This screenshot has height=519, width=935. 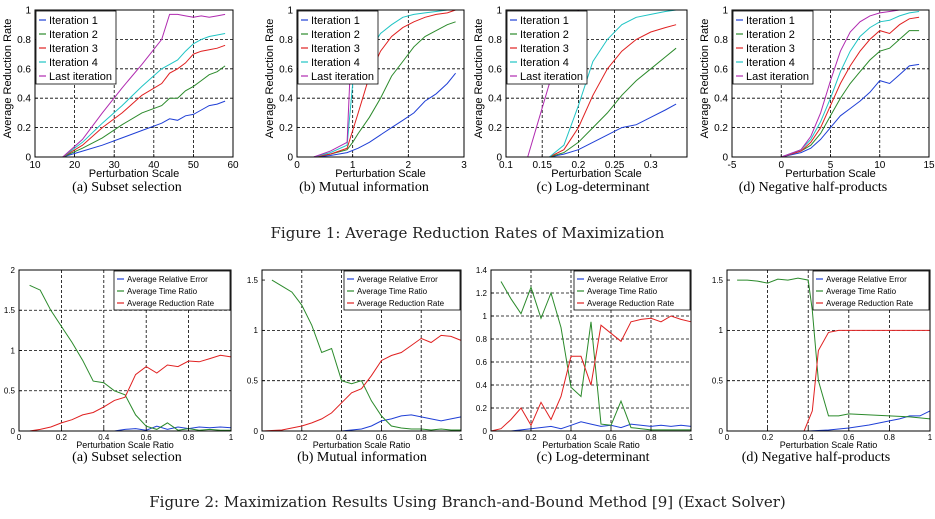 I want to click on x-tick-label: 2, so click(x=409, y=165).